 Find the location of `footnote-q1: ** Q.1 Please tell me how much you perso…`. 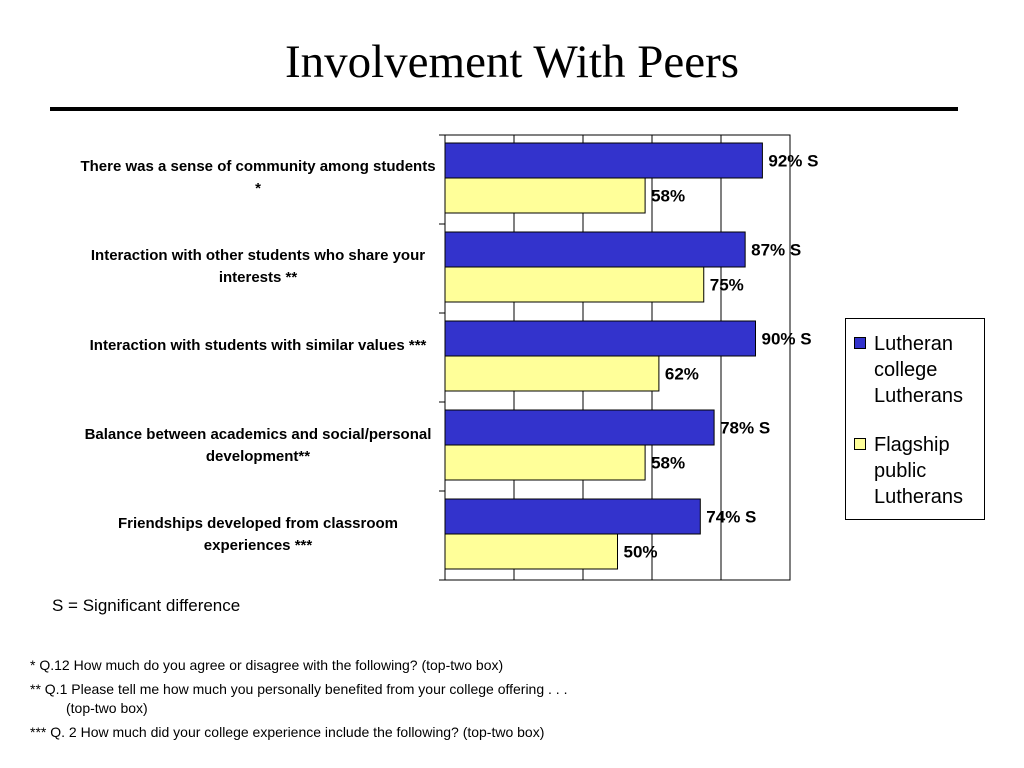

footnote-q1: ** Q.1 Please tell me how much you perso… is located at coordinates (299, 689).